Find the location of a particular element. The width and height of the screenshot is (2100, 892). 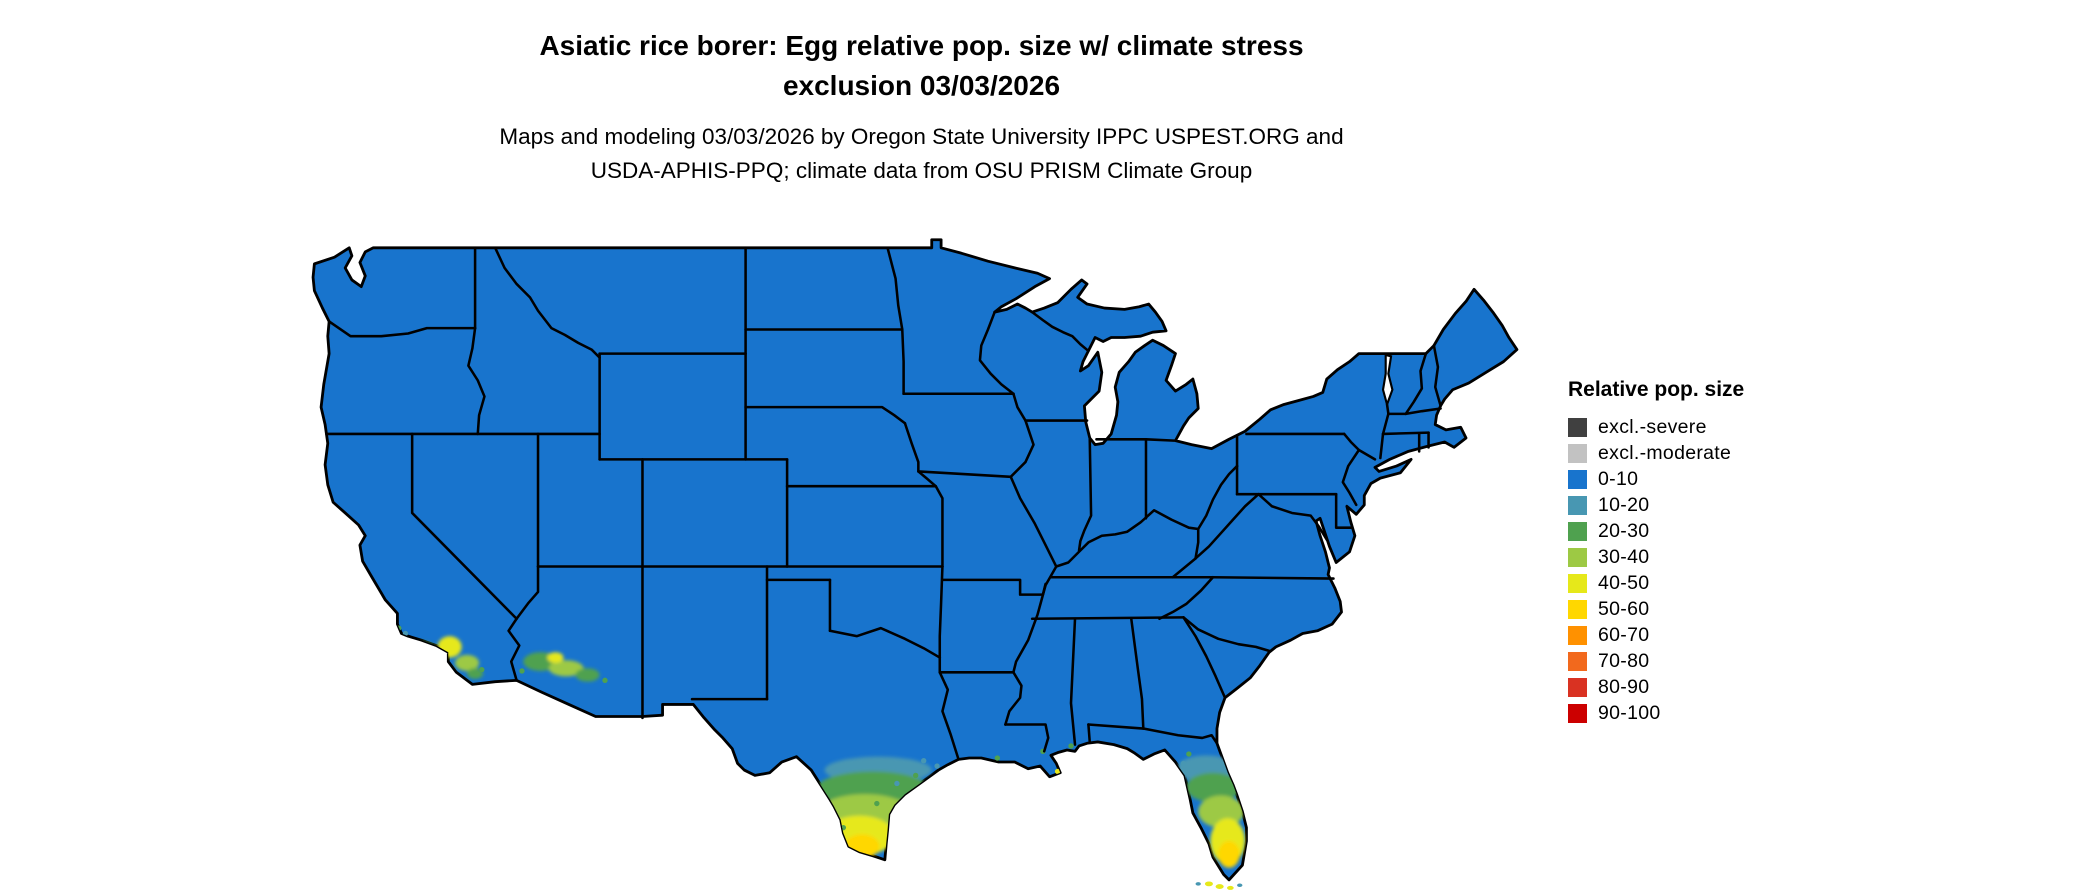

legend-label: 80-90 is located at coordinates (1624, 686).